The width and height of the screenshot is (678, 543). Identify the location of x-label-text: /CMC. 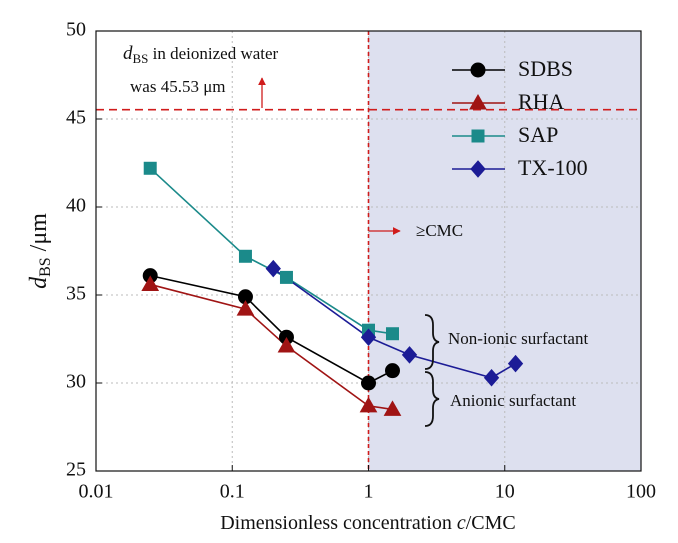
(491, 523).